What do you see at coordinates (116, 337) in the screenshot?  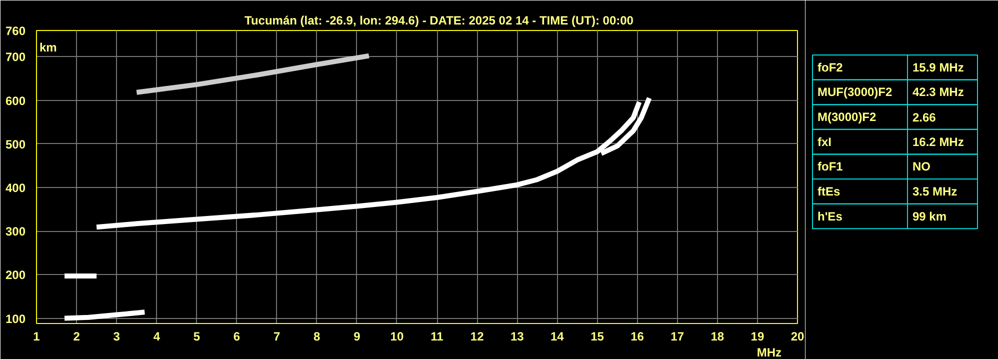 I see `x-tick-label: 3` at bounding box center [116, 337].